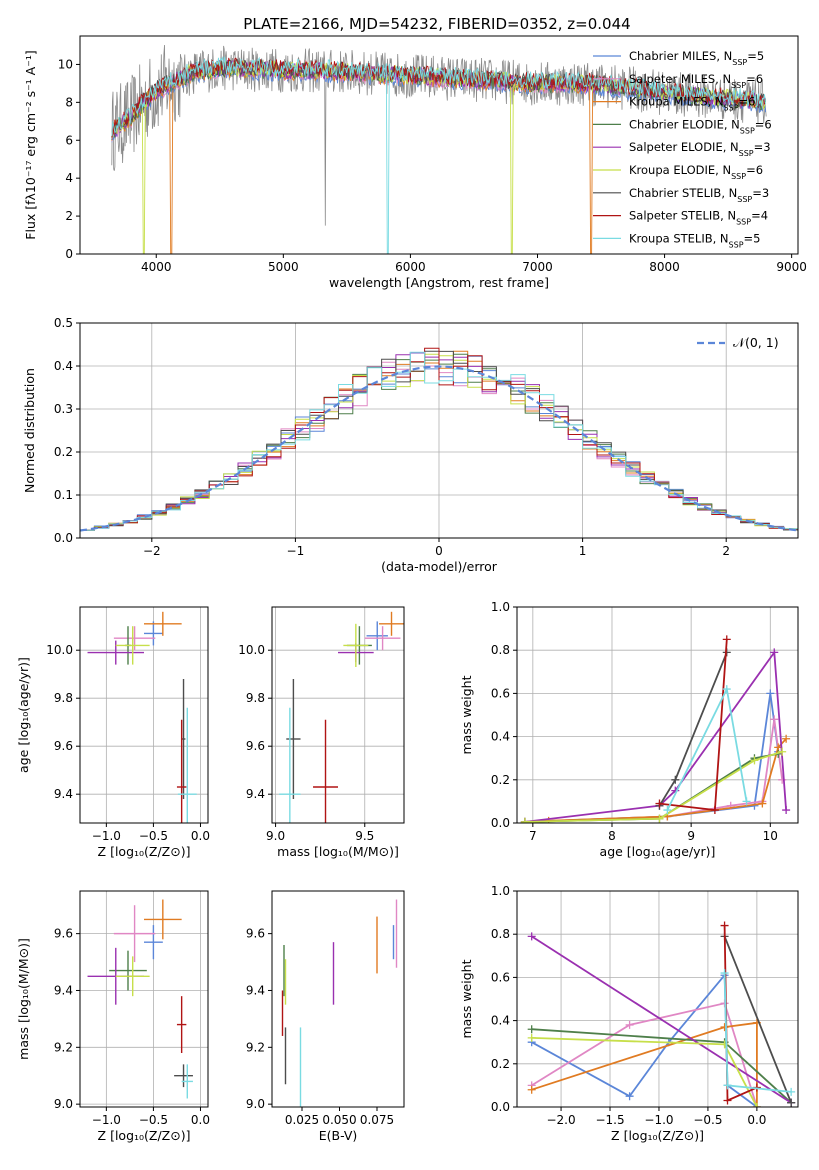 This screenshot has width=819, height=1170. I want to click on errorbar-chabrier-elodie, so click(128, 970).